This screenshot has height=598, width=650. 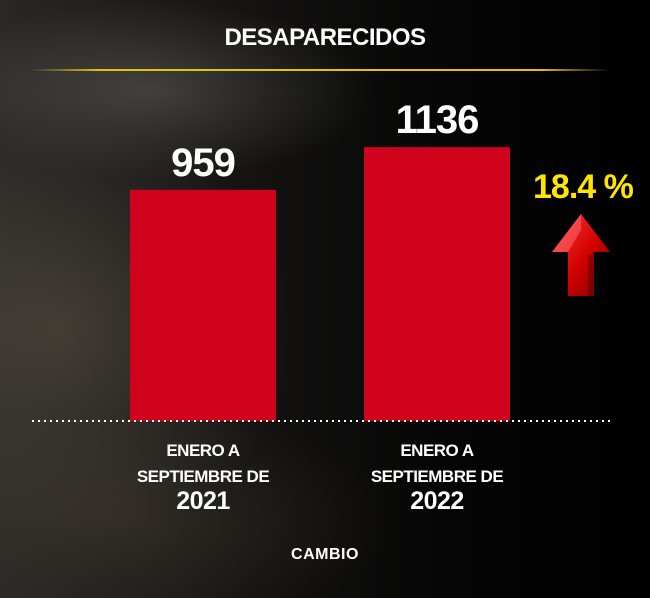 I want to click on category-label-1-line-3: 2021, so click(x=203, y=501).